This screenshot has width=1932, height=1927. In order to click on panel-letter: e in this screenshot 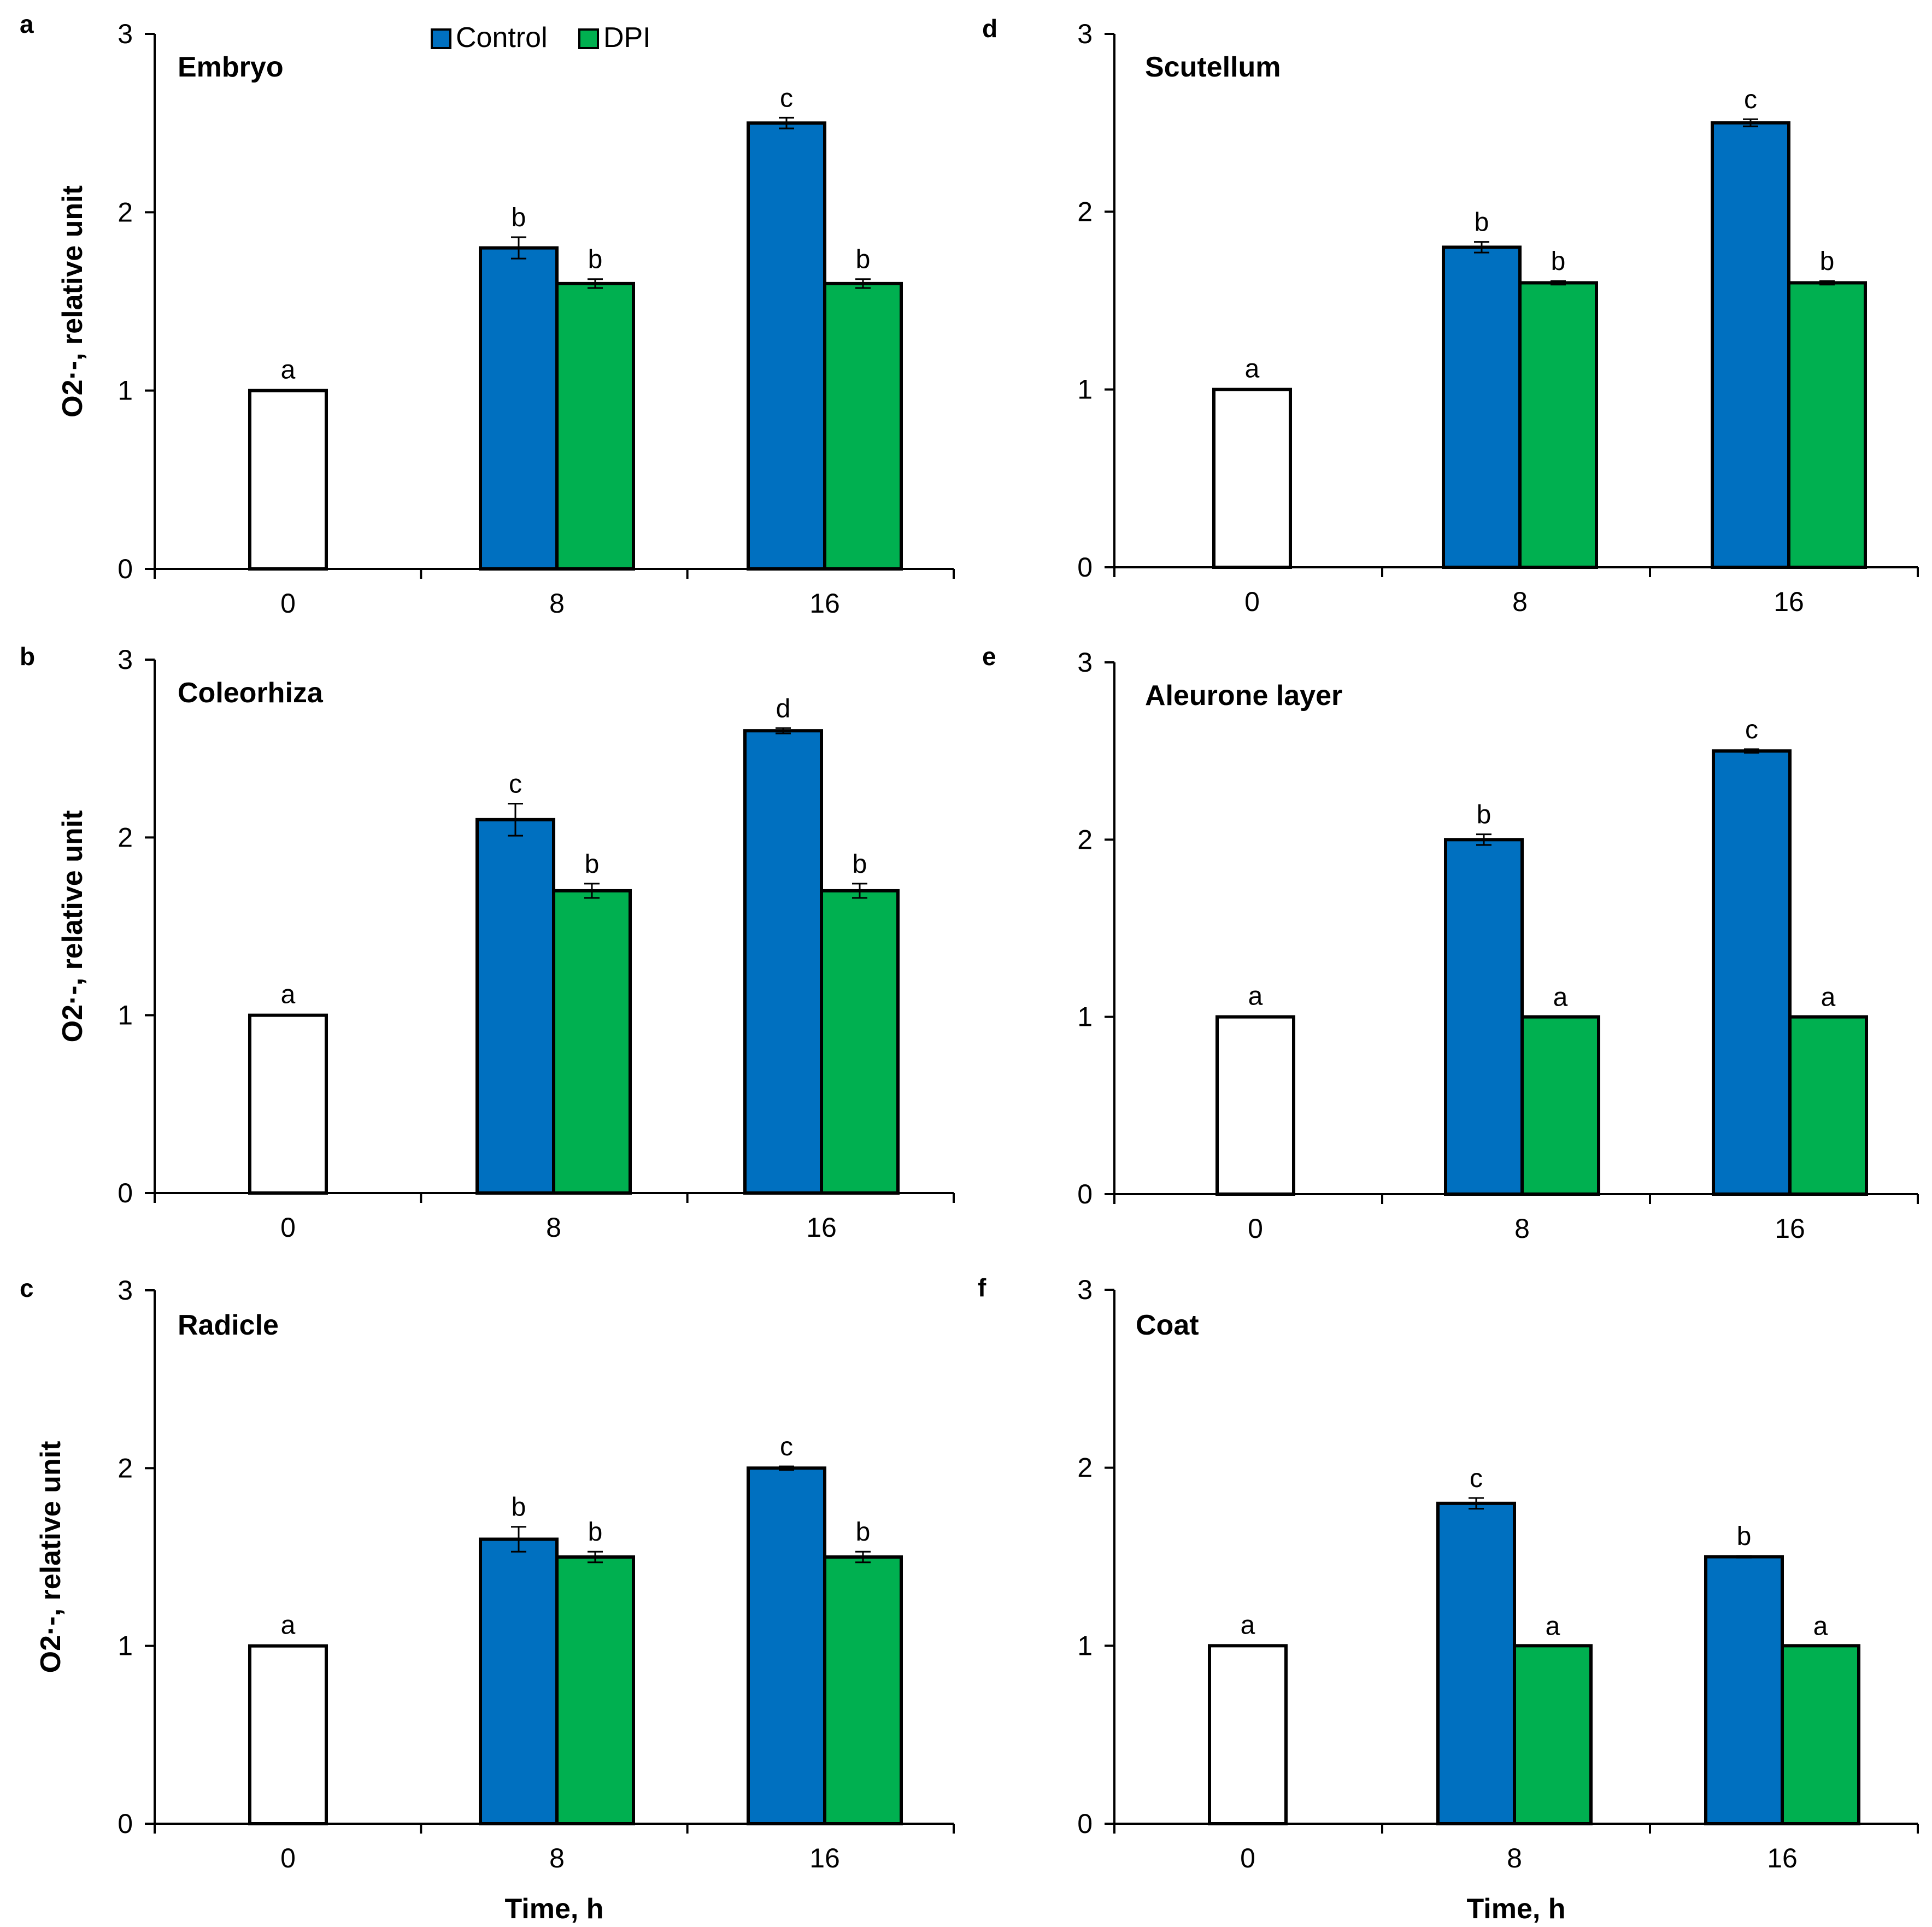, I will do `click(989, 656)`.